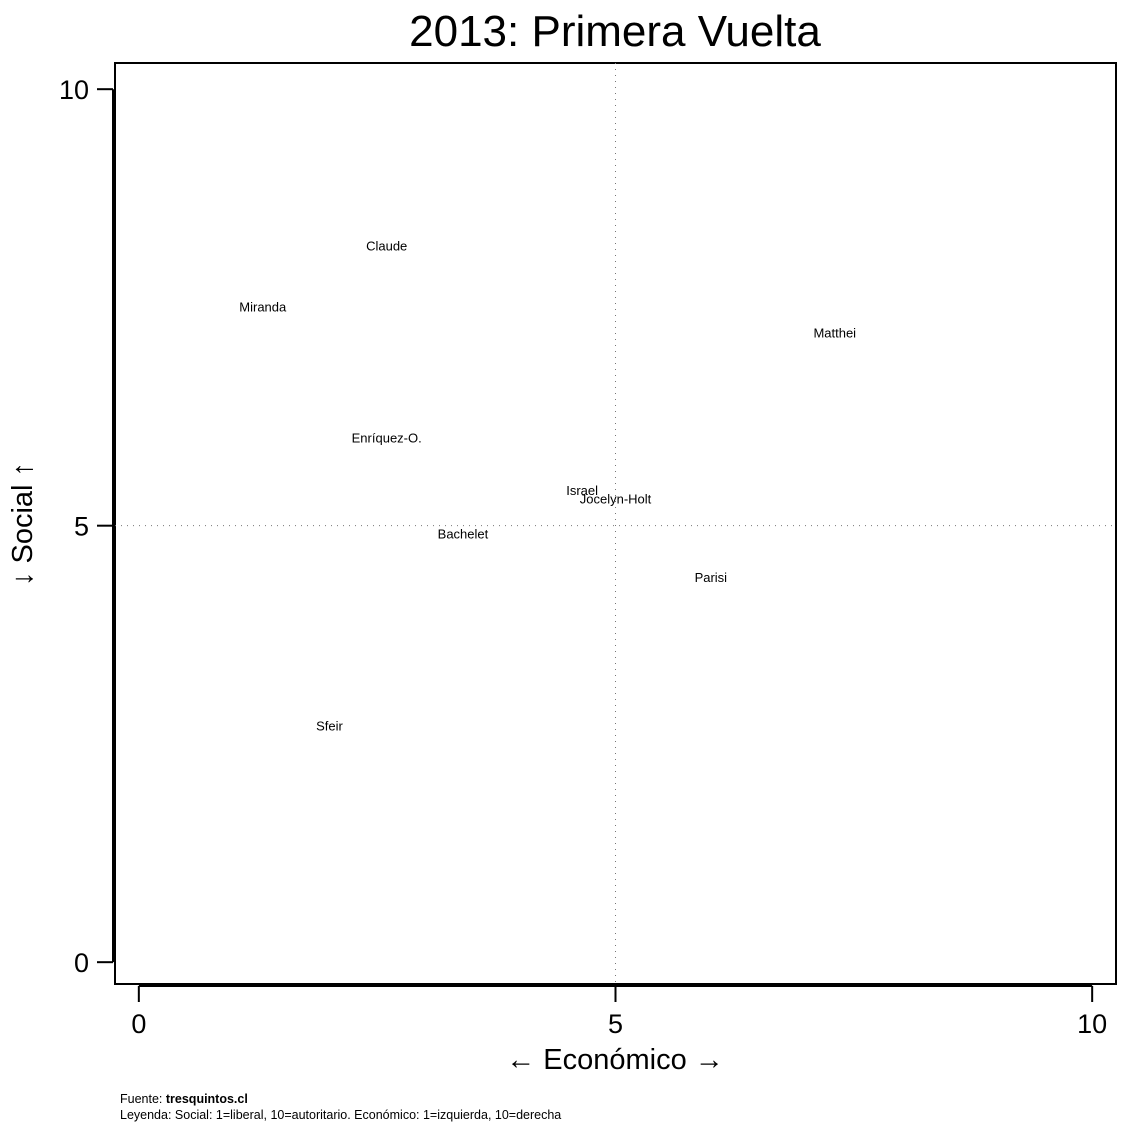 This screenshot has width=1130, height=1130. I want to click on y-tick-label: 0, so click(81, 963).